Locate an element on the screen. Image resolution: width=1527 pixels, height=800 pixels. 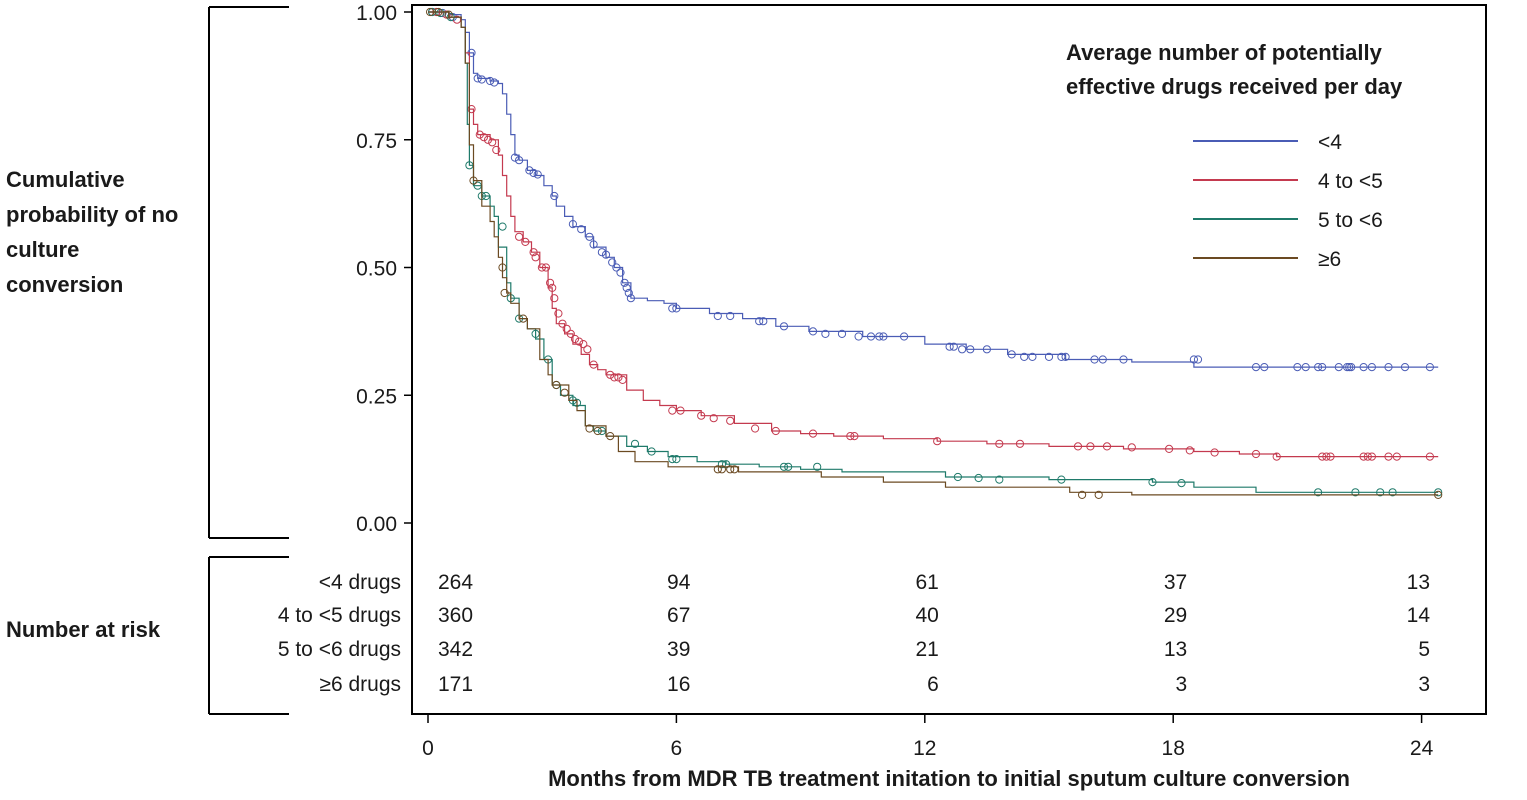
x-tick-label: 0 is located at coordinates (428, 748).